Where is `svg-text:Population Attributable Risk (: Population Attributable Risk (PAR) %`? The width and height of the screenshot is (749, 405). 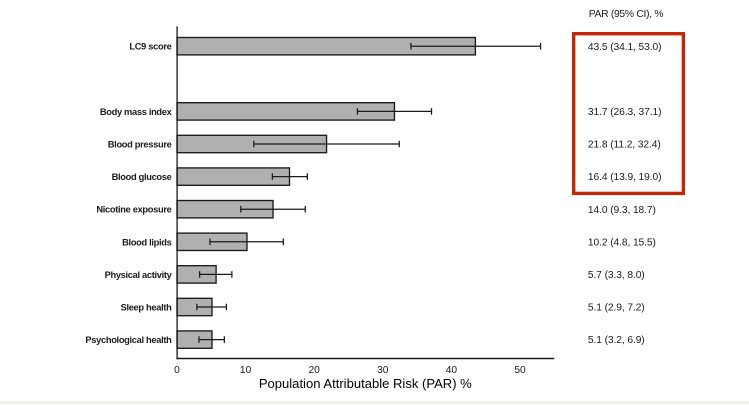
svg-text:Population Attributable Risk (: Population Attributable Risk (PAR) % is located at coordinates (365, 383).